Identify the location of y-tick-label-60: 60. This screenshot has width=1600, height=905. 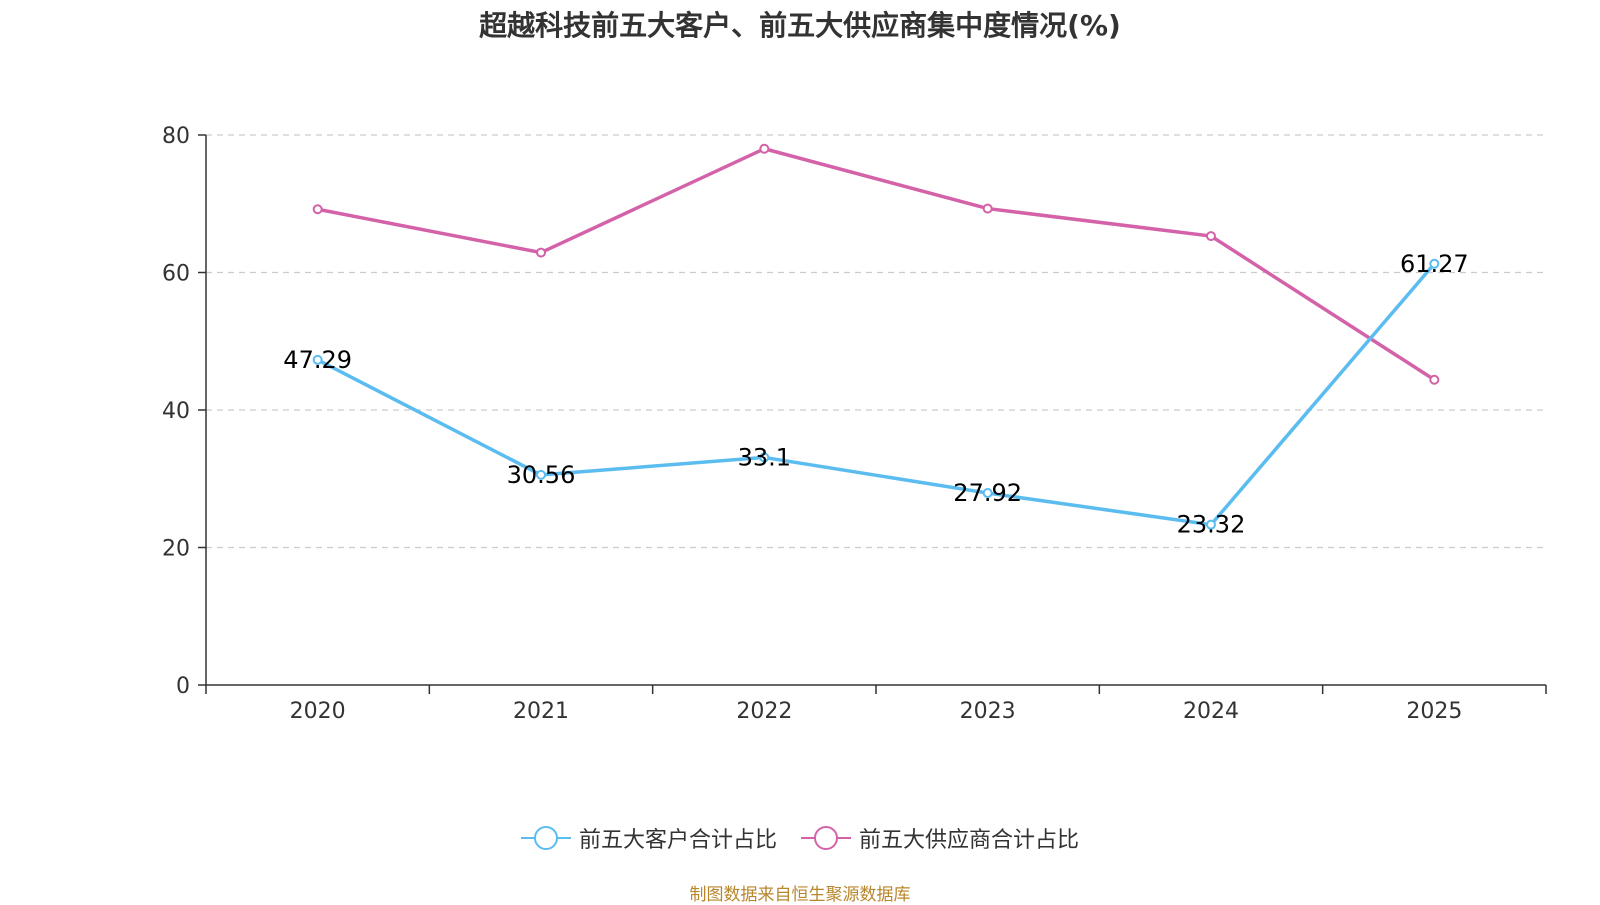
(176, 274).